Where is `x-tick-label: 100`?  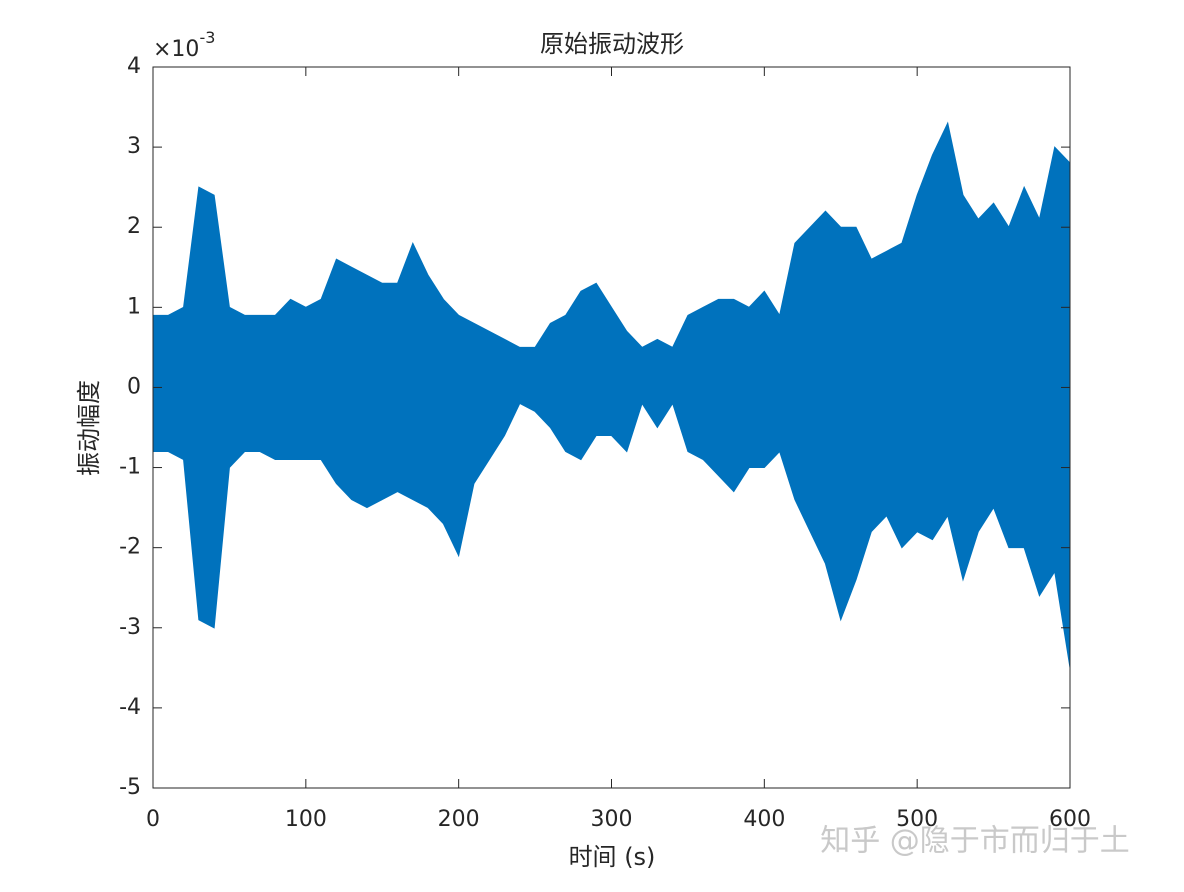
x-tick-label: 100 is located at coordinates (306, 819).